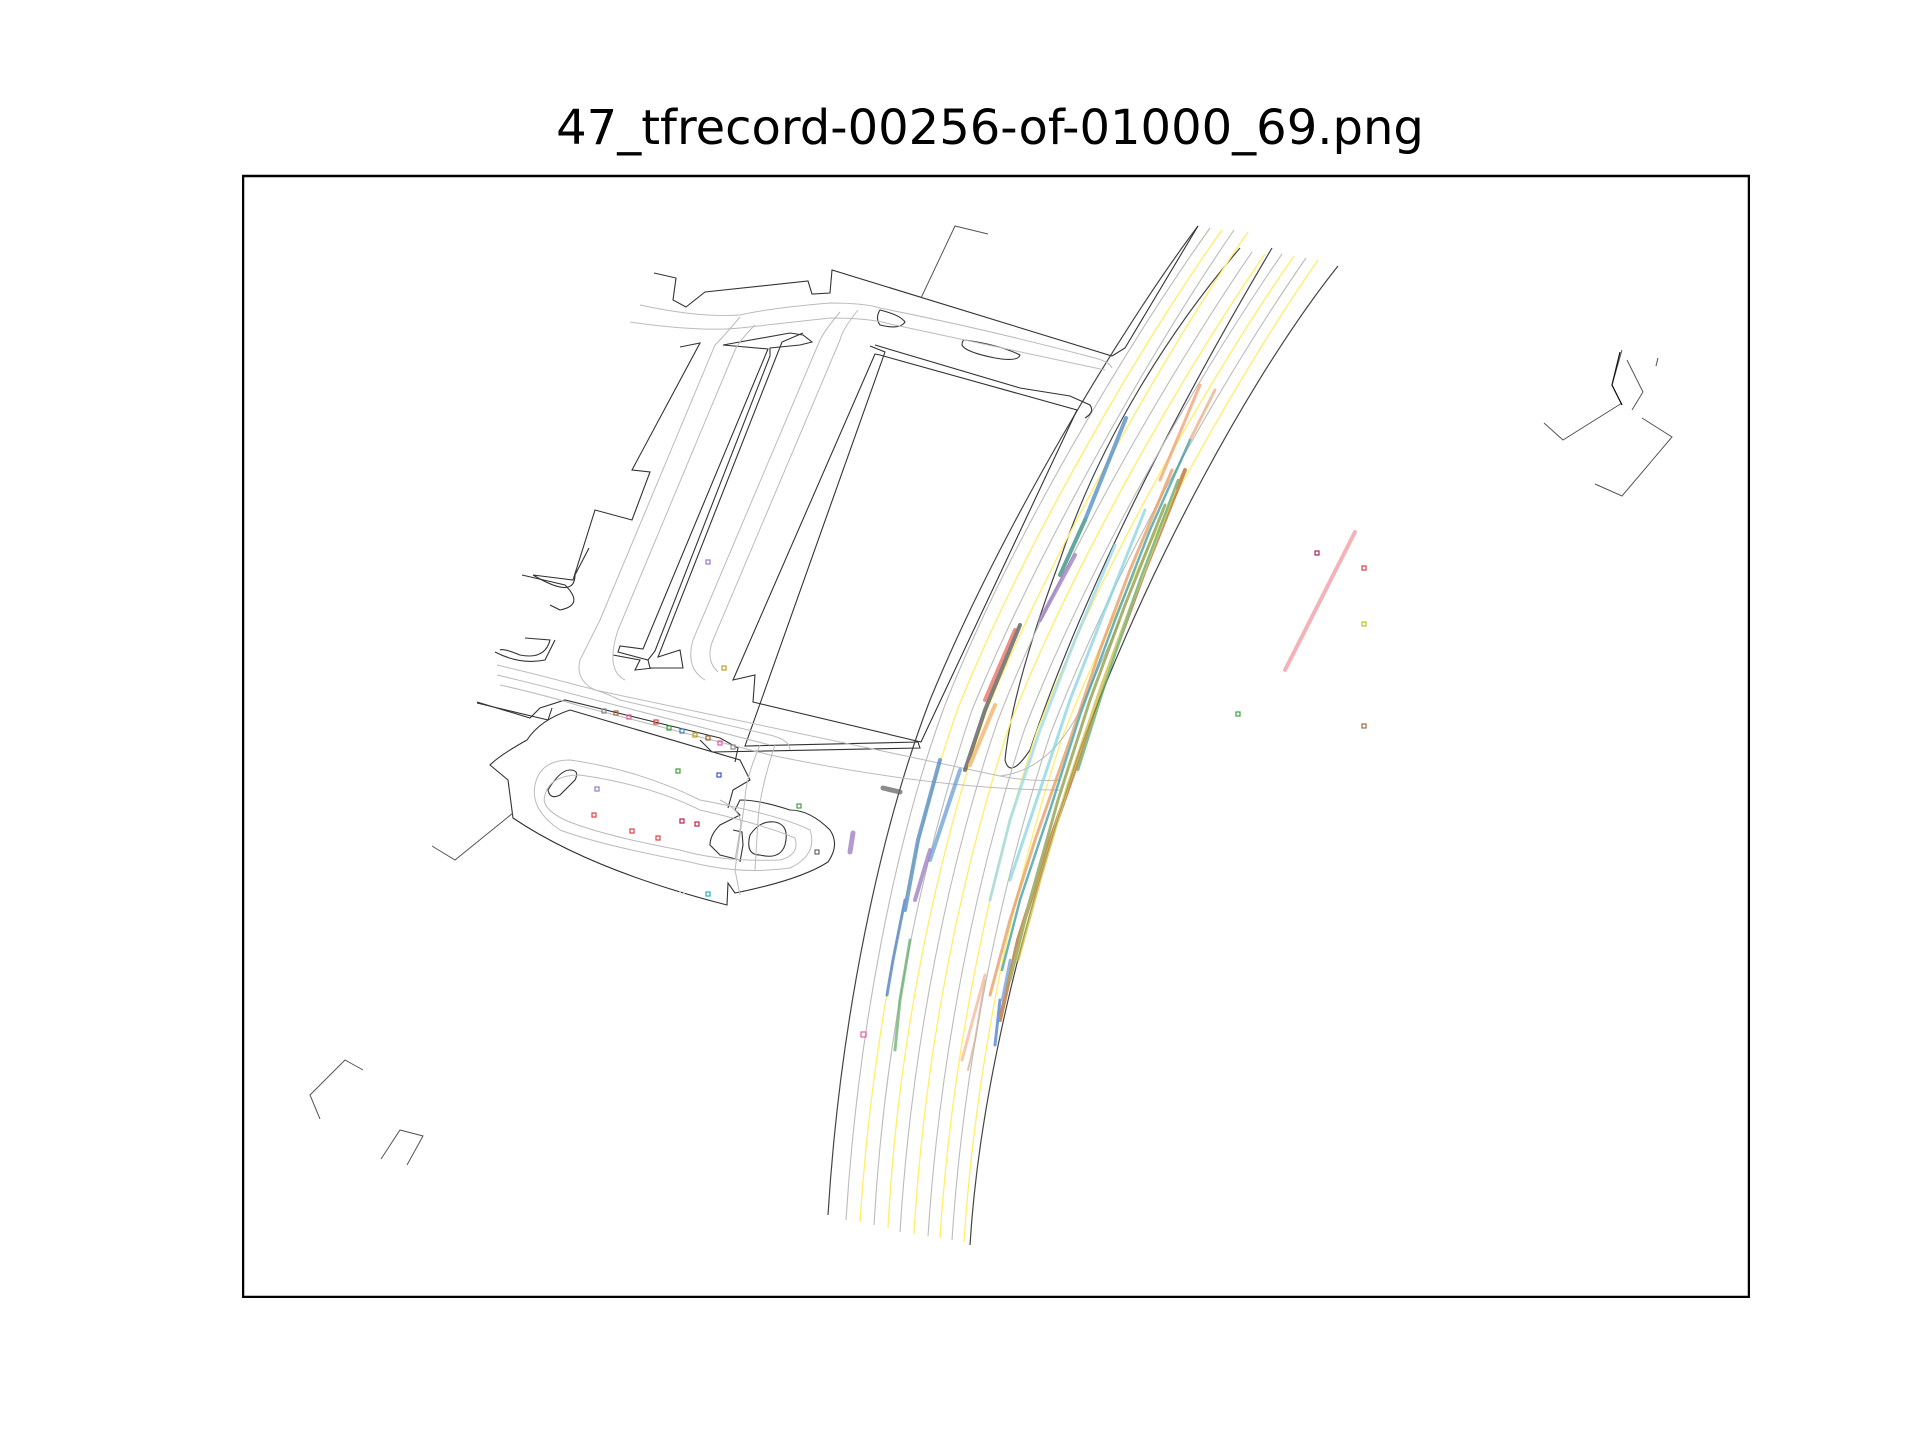 The height and width of the screenshot is (1440, 1920). What do you see at coordinates (990, 128) in the screenshot?
I see `page-title: 47_tfrecord-00256-of-01000_69.png` at bounding box center [990, 128].